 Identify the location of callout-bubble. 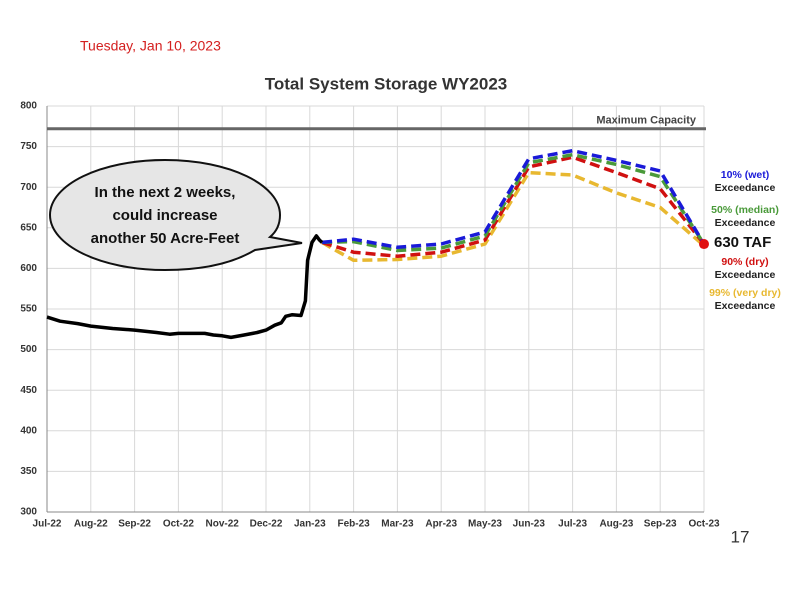
(175, 215).